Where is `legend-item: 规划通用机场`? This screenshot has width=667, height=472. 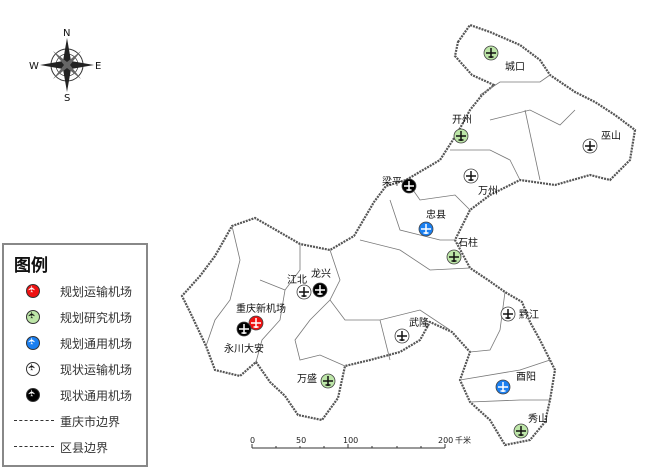 legend-item: 规划通用机场 is located at coordinates (74, 343).